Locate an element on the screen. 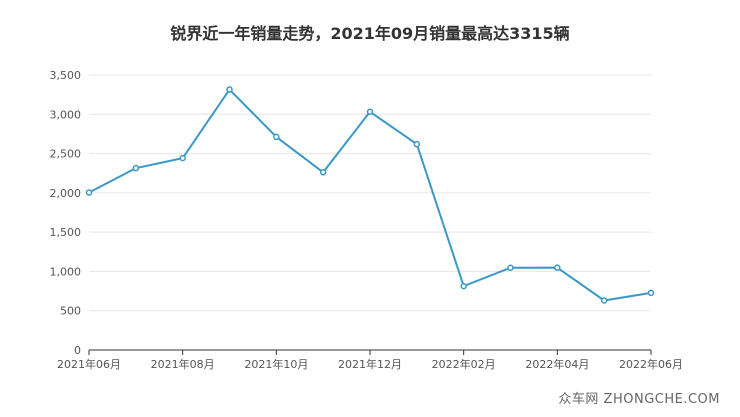  y-tick-label: 3,000 is located at coordinates (66, 114).